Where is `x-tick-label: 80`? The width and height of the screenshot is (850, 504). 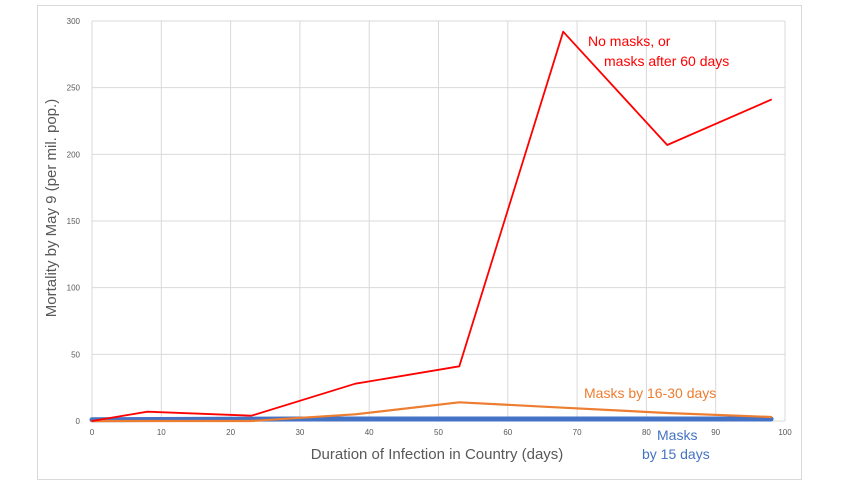
x-tick-label: 80 is located at coordinates (646, 432).